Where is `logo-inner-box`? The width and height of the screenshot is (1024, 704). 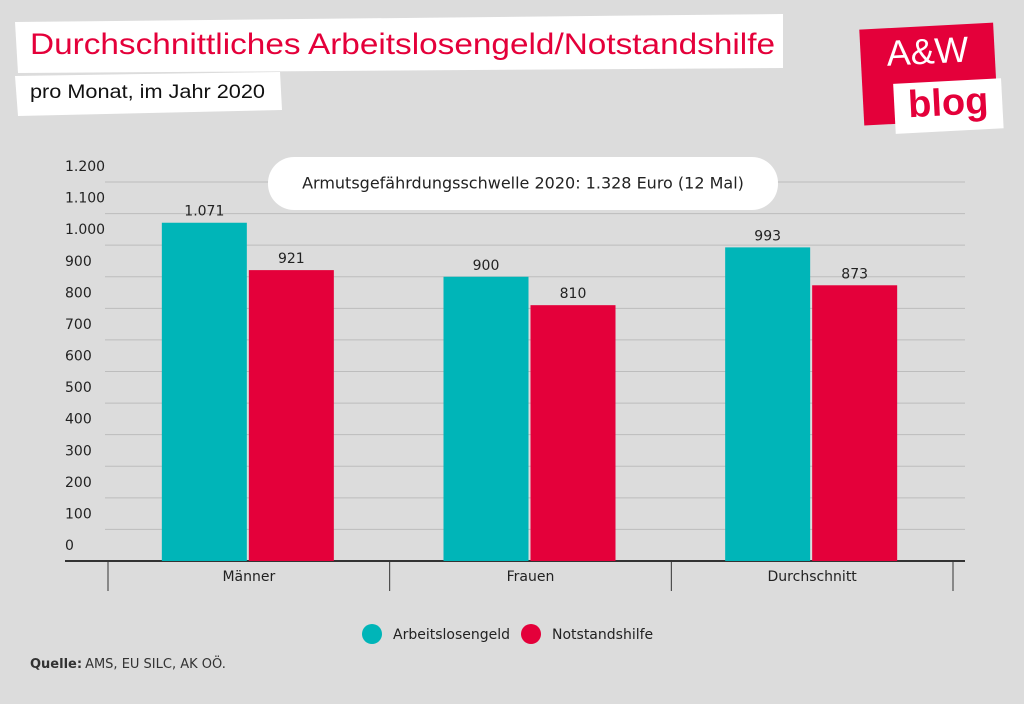 logo-inner-box is located at coordinates (948, 106).